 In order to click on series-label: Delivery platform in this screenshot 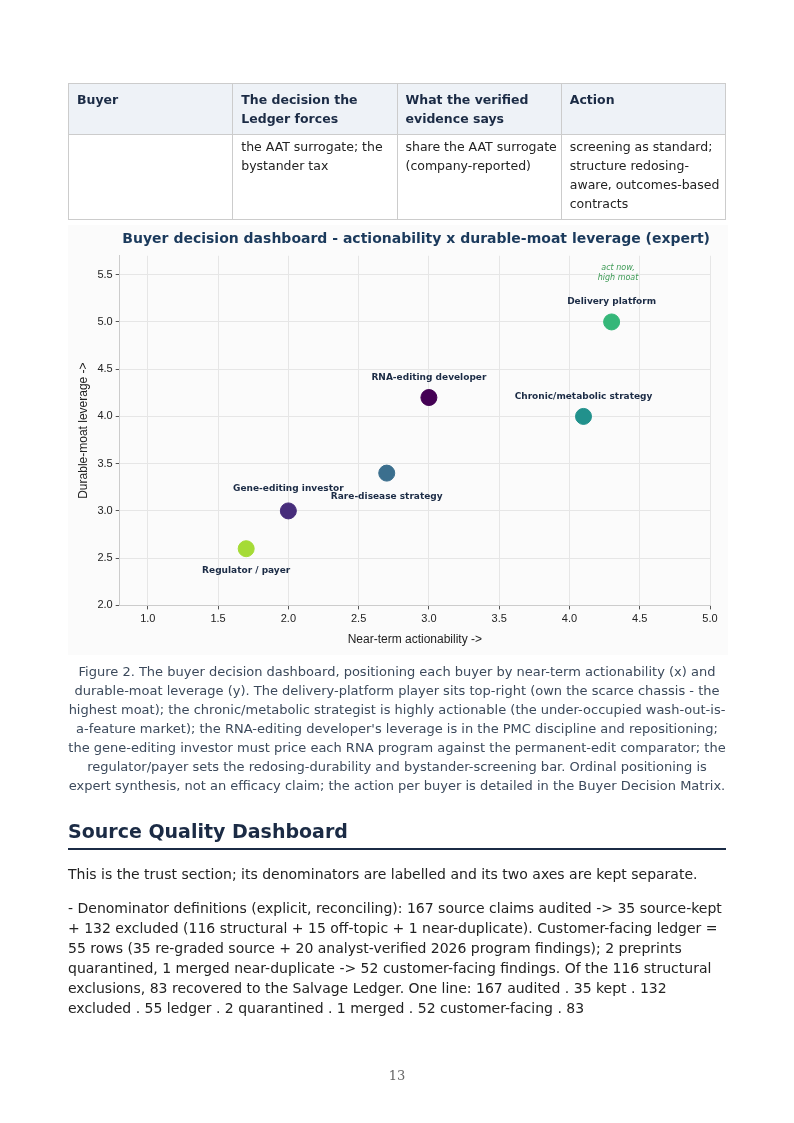, I will do `click(612, 301)`.